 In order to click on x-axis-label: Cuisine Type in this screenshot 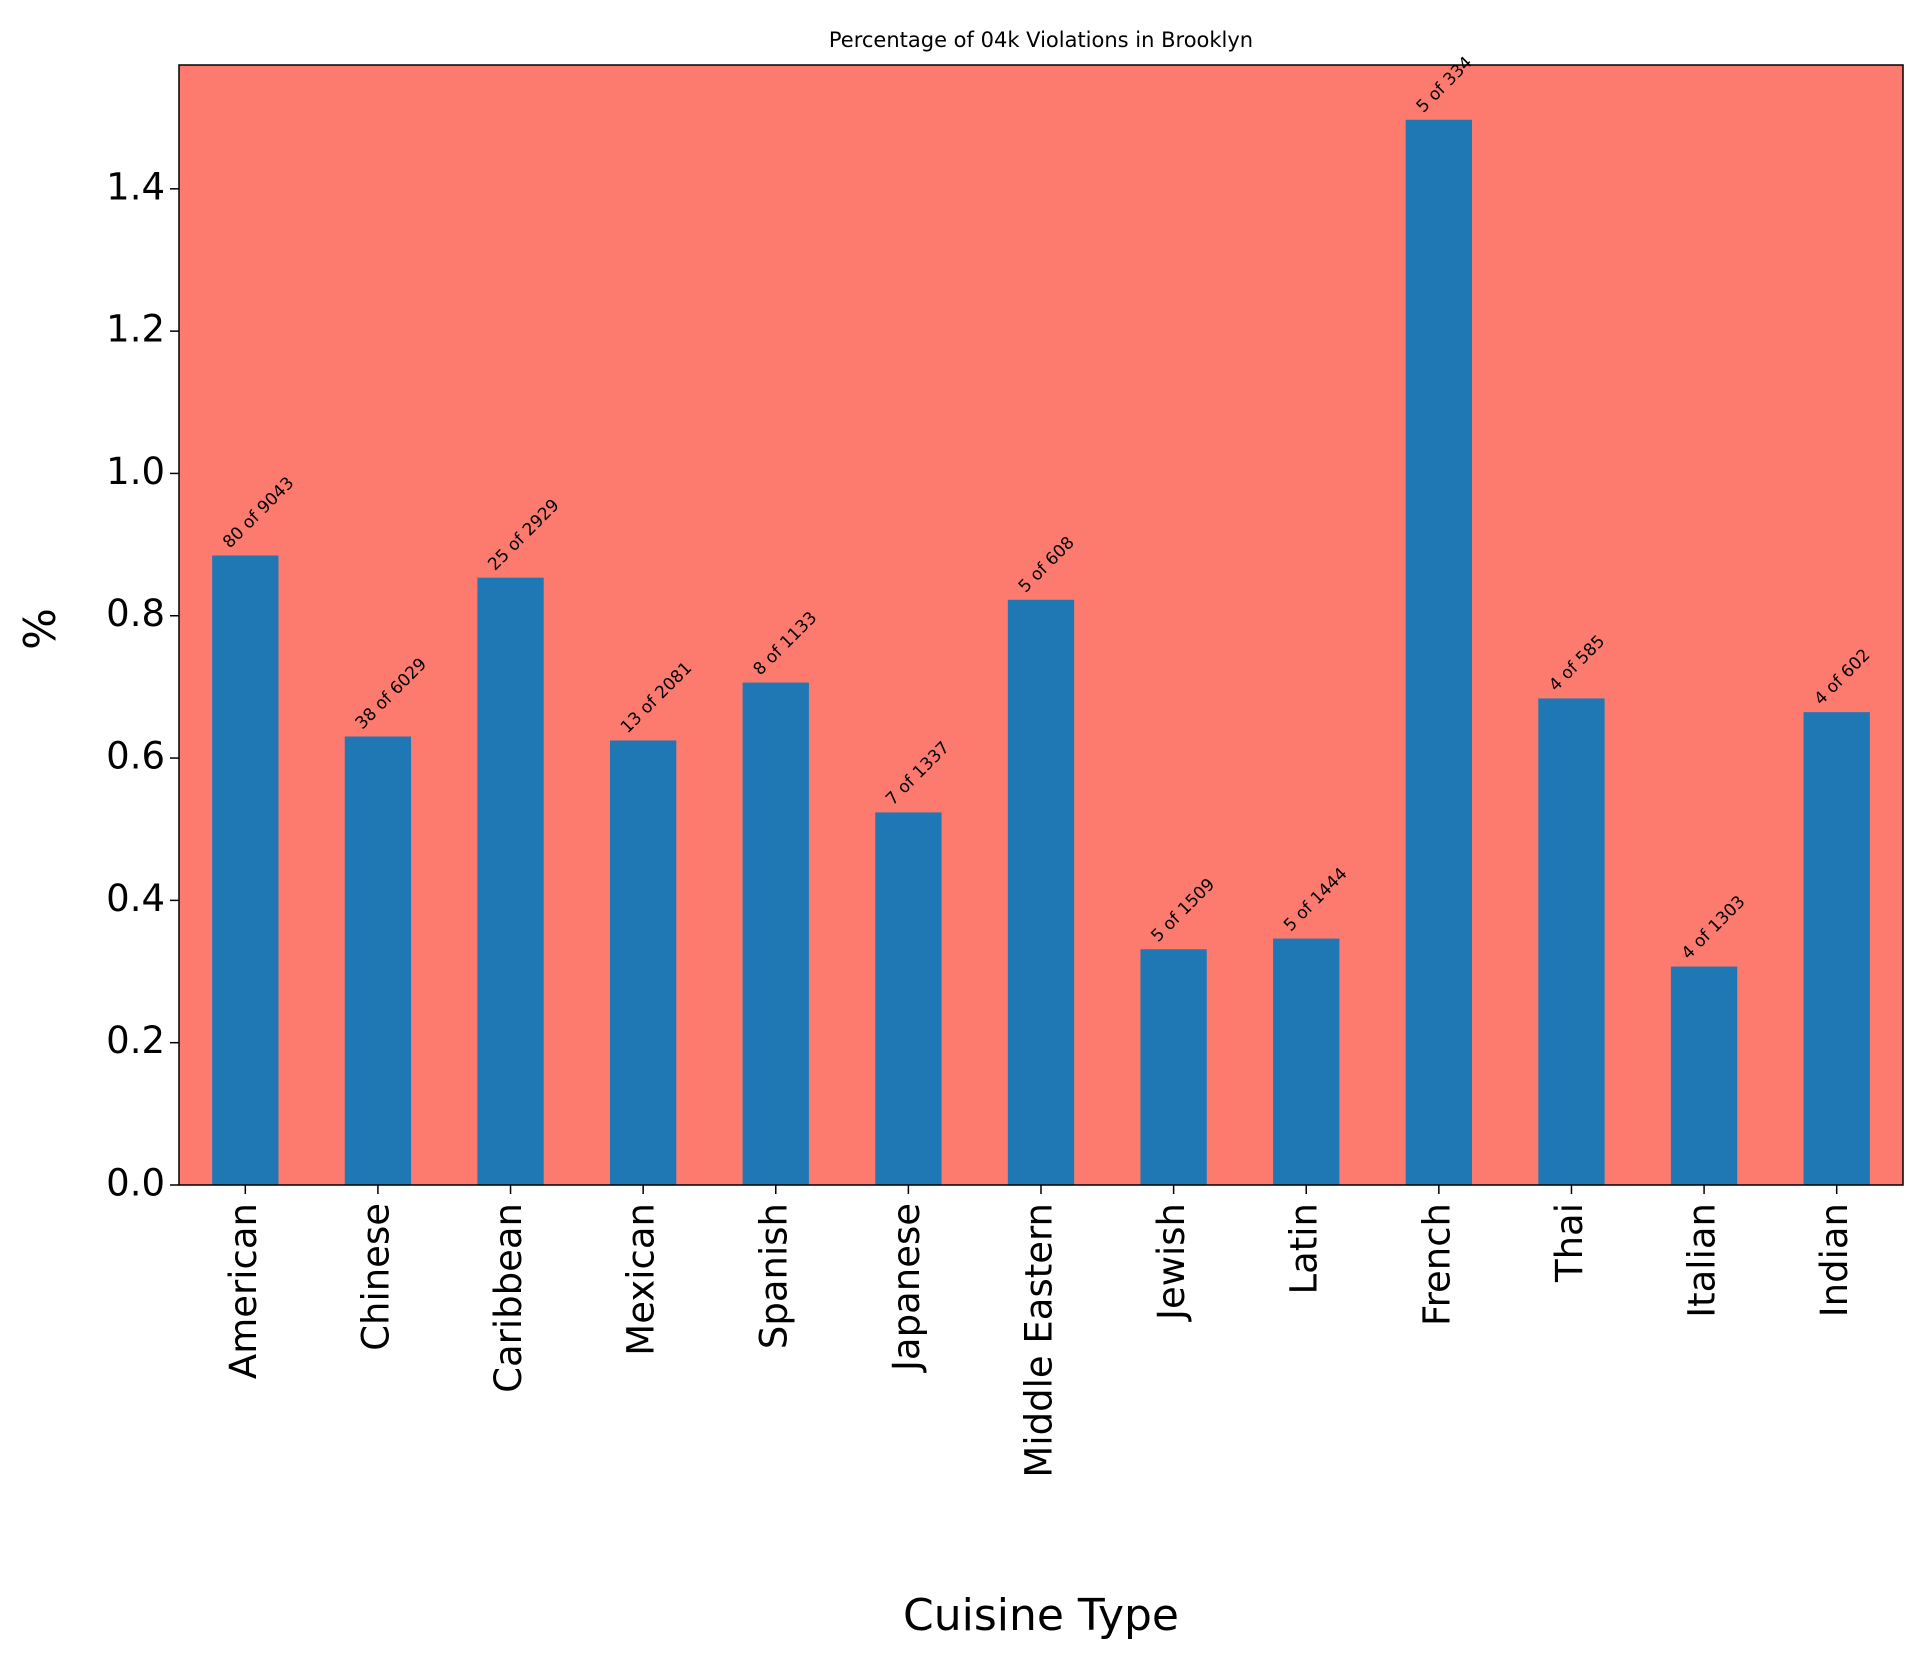, I will do `click(1041, 1615)`.